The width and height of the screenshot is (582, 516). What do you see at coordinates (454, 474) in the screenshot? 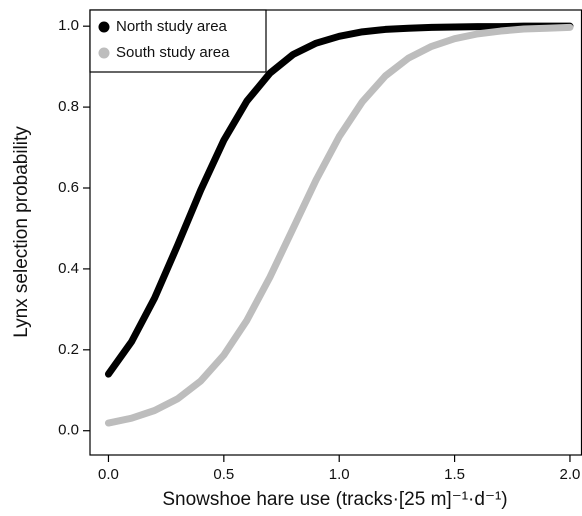
I see `x-tick-label: 1.5` at bounding box center [454, 474].